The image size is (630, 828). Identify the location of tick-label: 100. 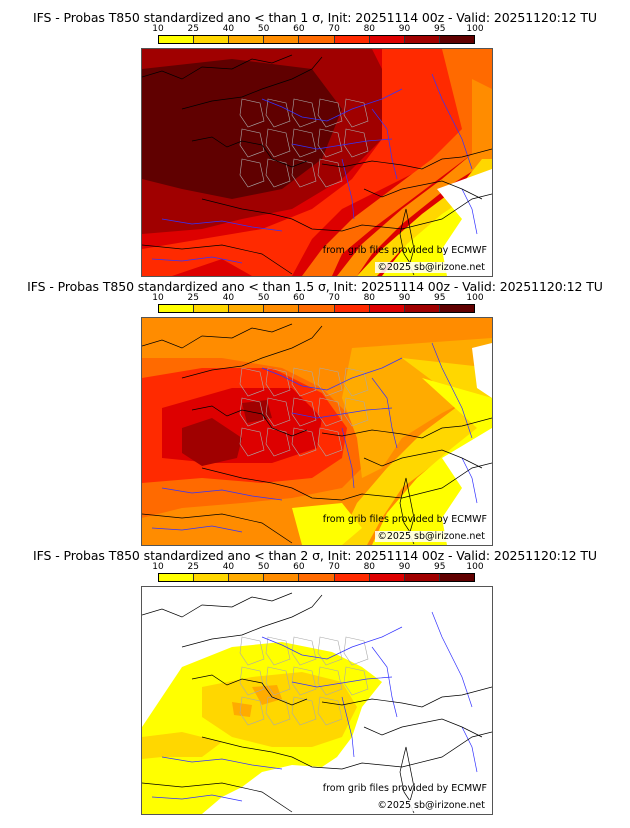
(475, 567).